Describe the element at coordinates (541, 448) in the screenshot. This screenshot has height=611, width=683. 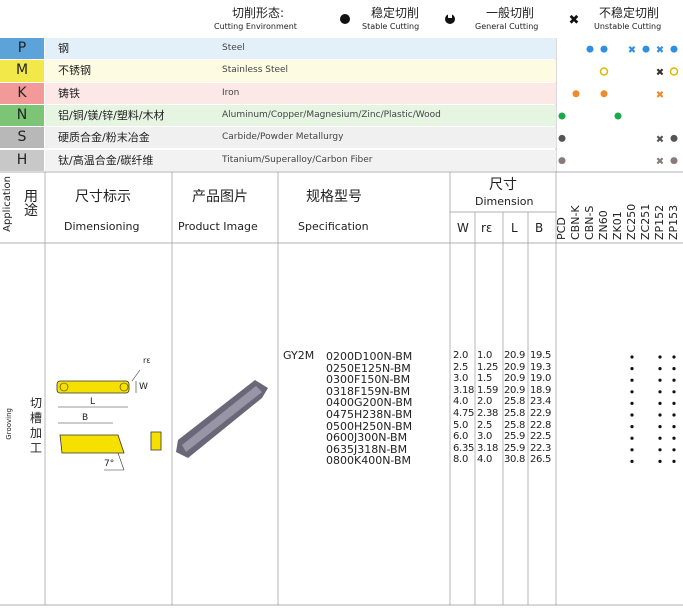
I see `dimension-value: 22.3` at that location.